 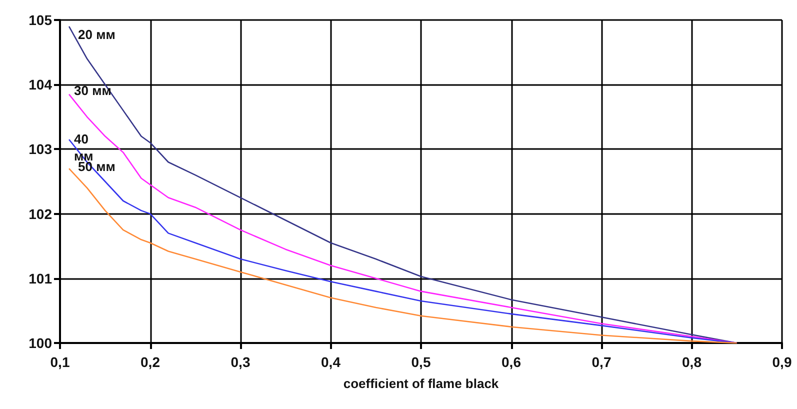 I want to click on x-axis-title: coefficient of flame black, so click(x=421, y=383).